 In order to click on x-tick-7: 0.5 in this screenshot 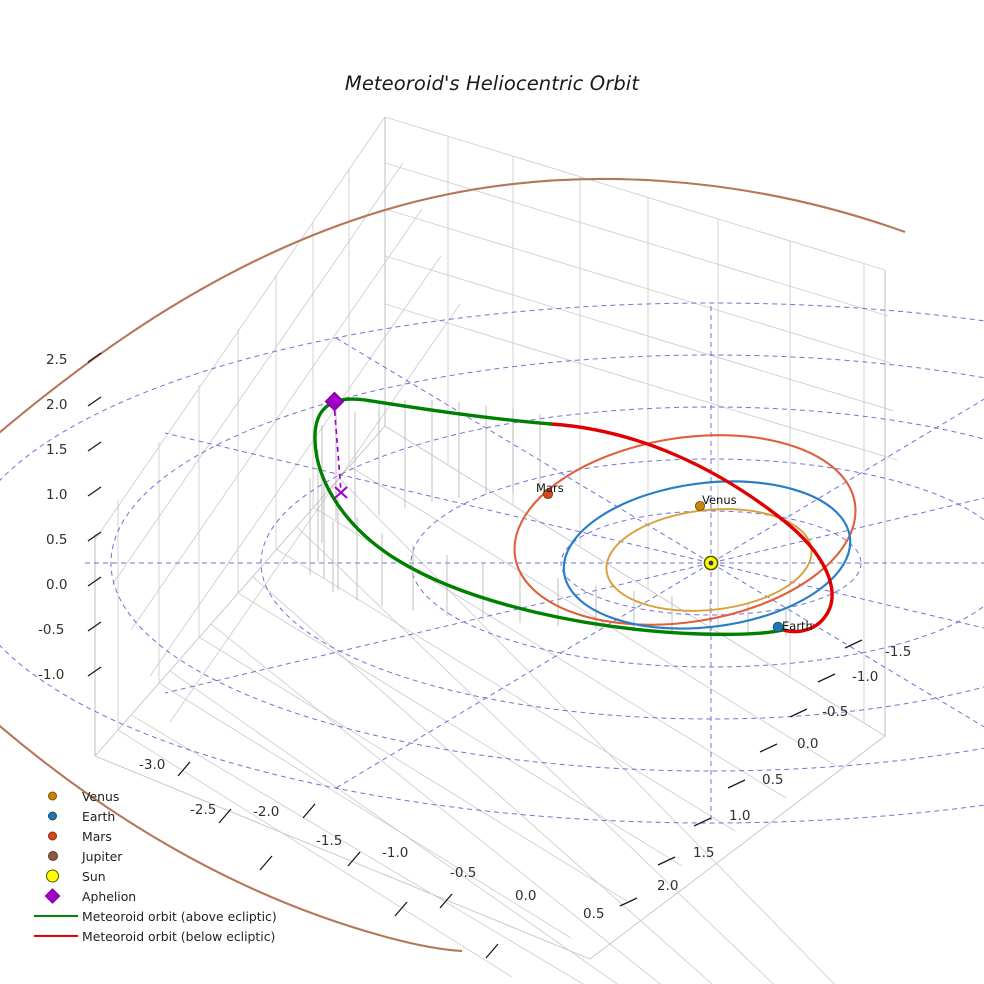, I will do `click(594, 914)`.